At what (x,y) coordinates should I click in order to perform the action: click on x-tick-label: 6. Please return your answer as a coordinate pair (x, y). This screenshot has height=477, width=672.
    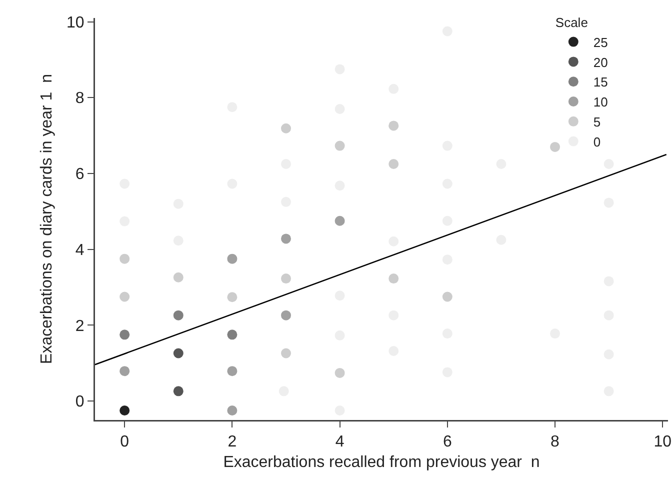
    Looking at the image, I should click on (447, 442).